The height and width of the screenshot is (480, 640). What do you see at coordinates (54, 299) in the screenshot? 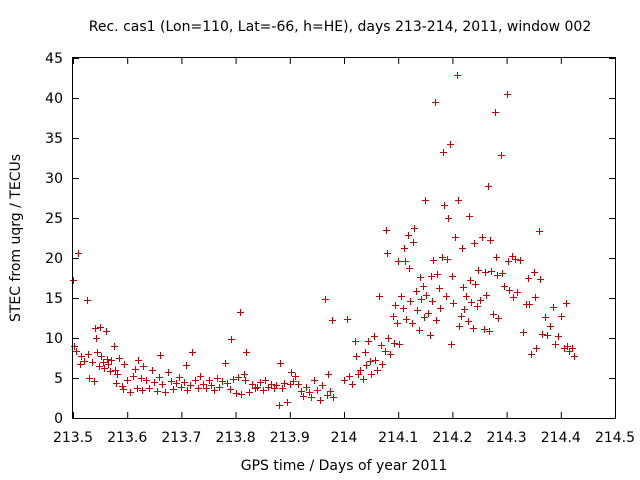
I see `y-tick-label: 15` at bounding box center [54, 299].